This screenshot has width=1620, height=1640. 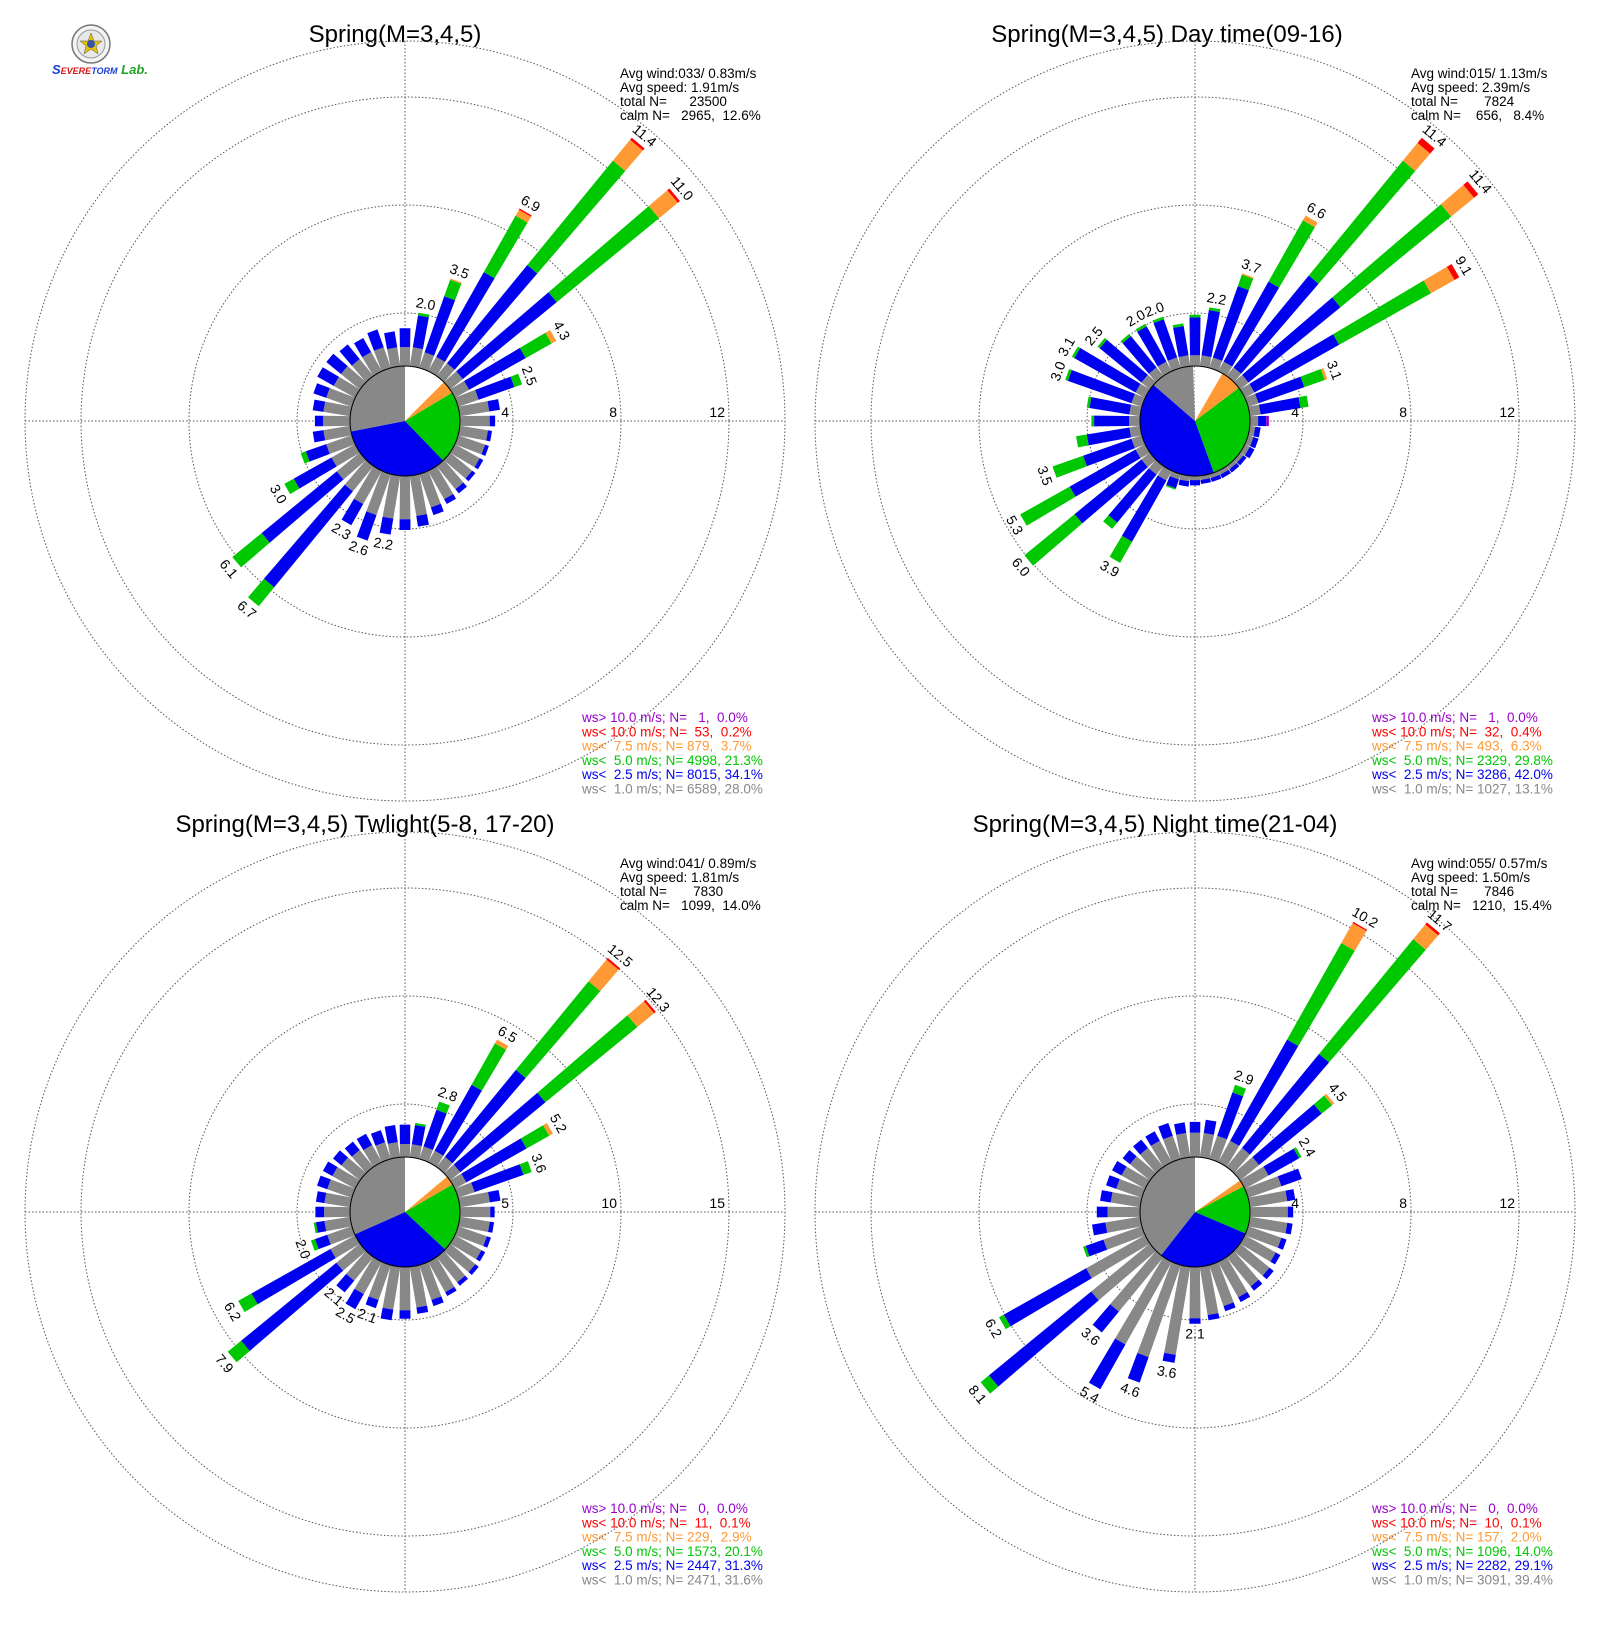 What do you see at coordinates (1507, 412) in the screenshot?
I see `ring-label: 12` at bounding box center [1507, 412].